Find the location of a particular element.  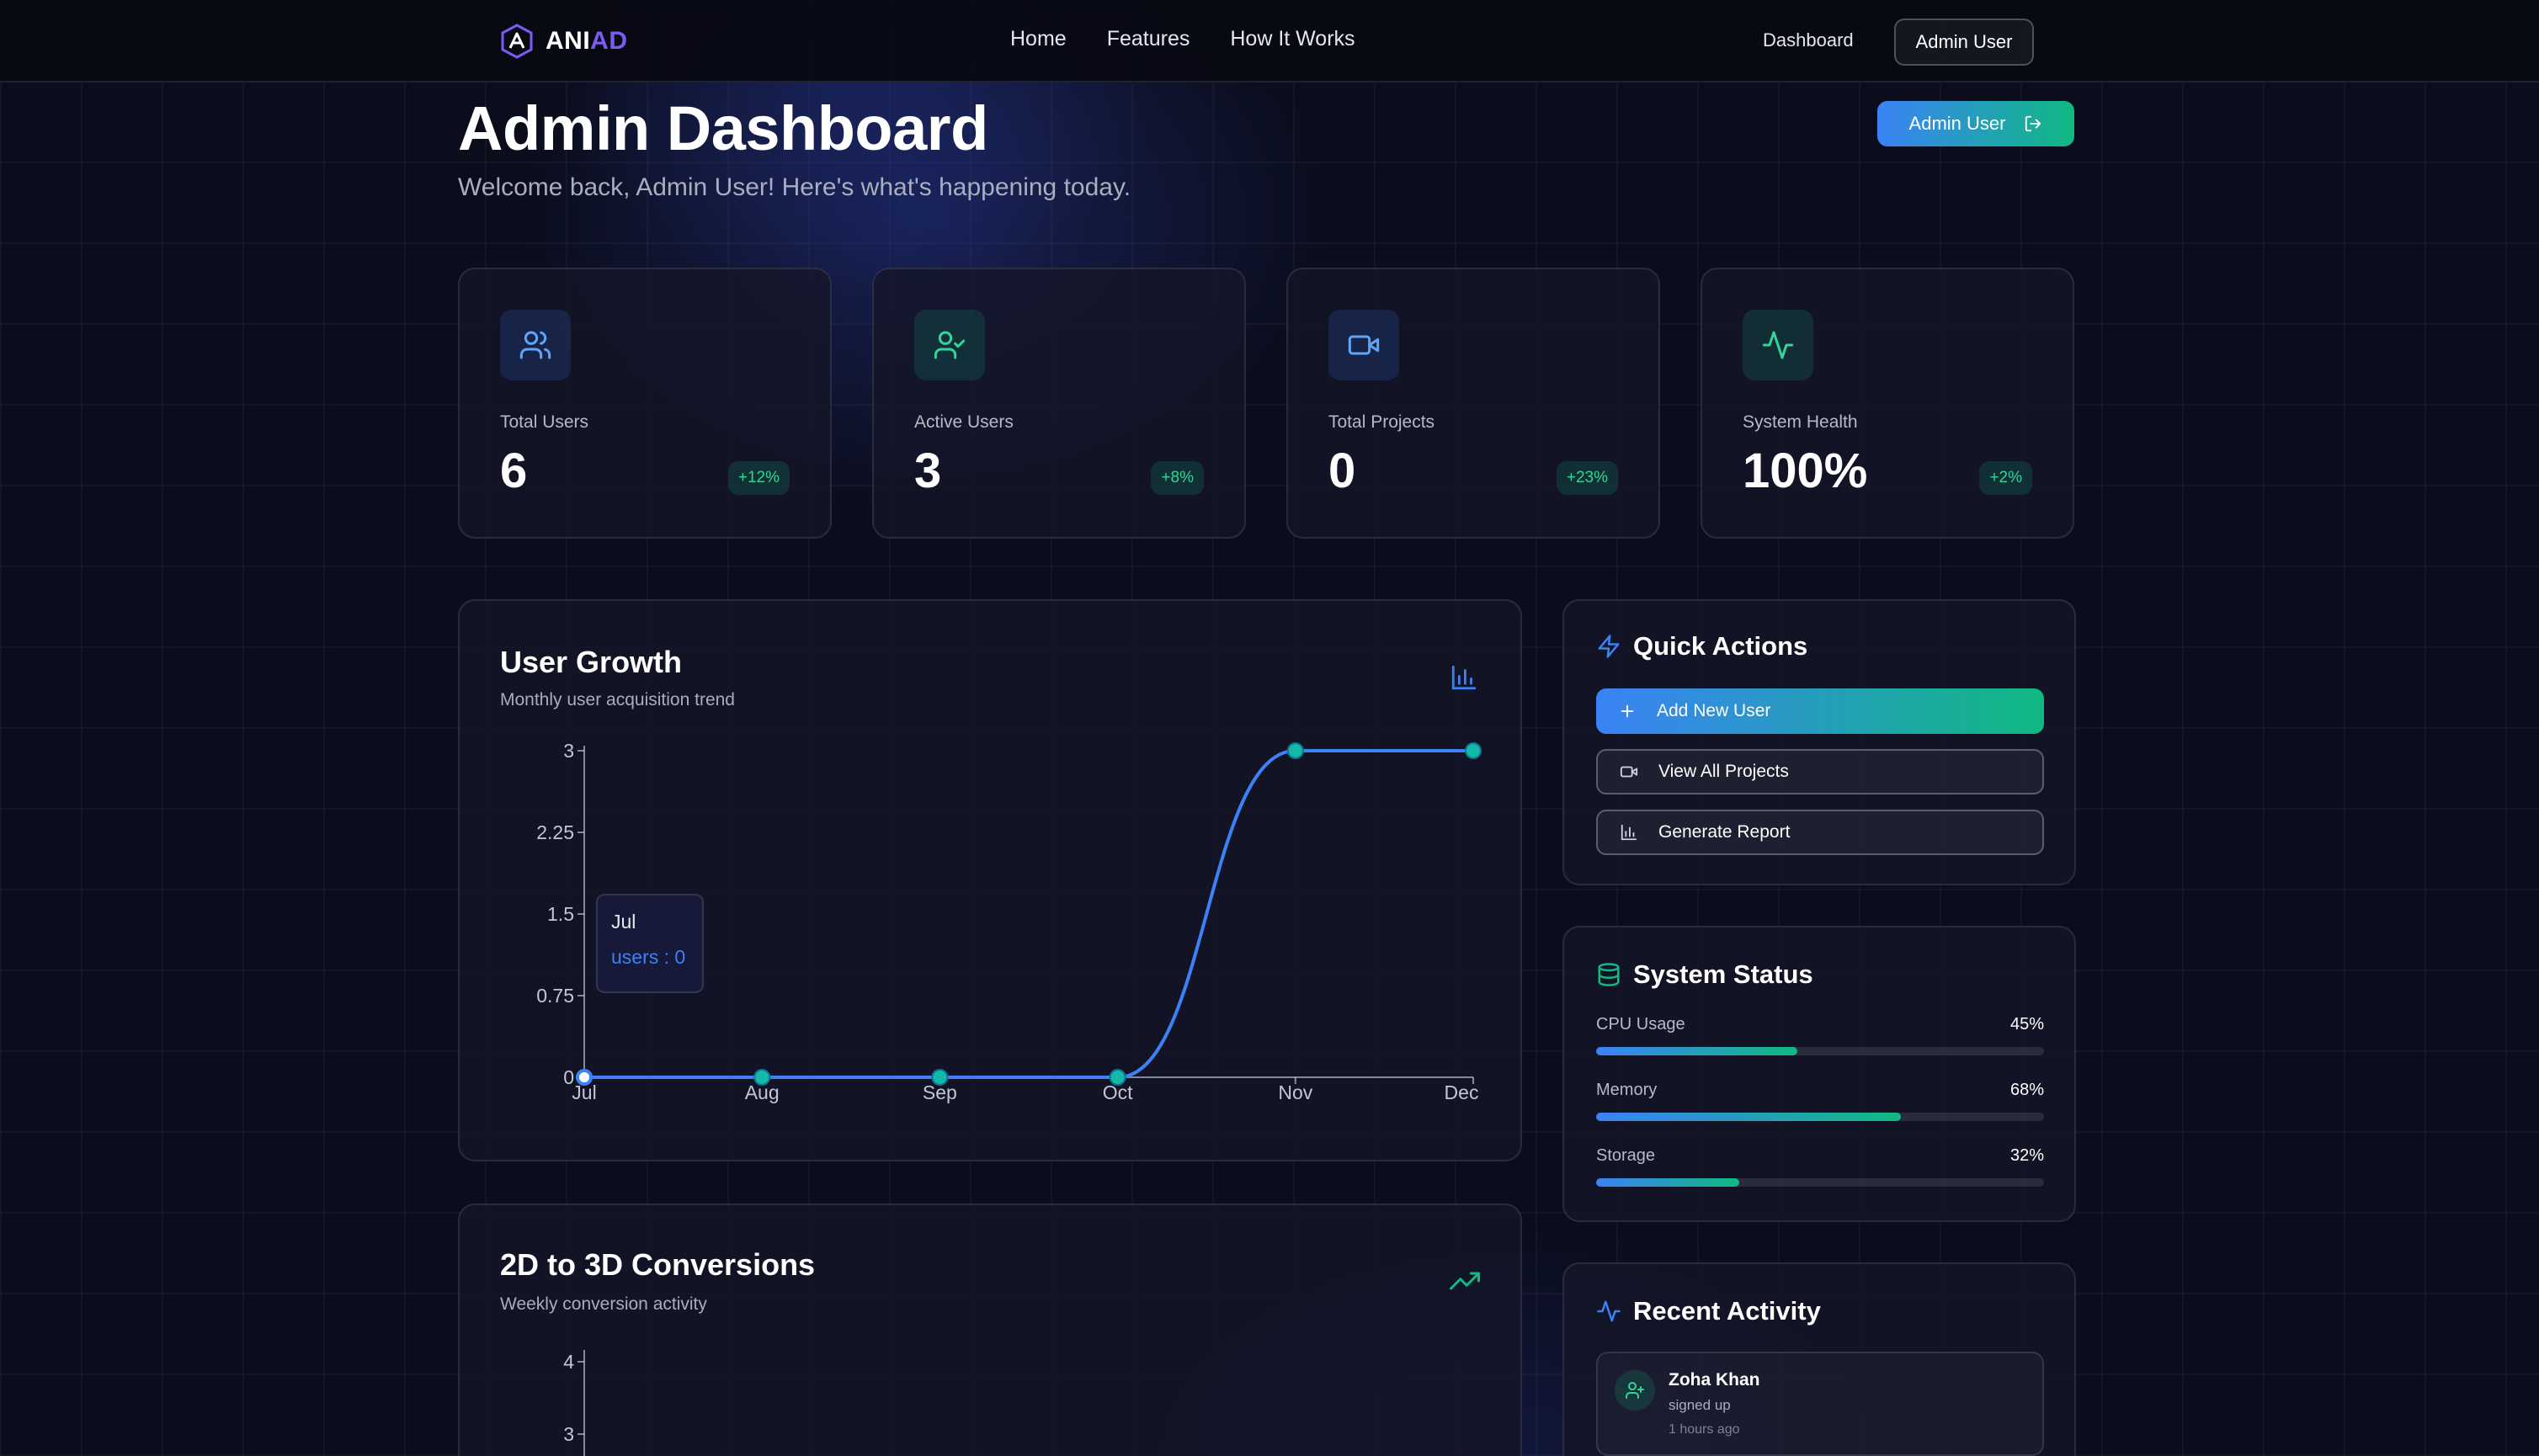

stat-label: Total Projects is located at coordinates (1381, 422).